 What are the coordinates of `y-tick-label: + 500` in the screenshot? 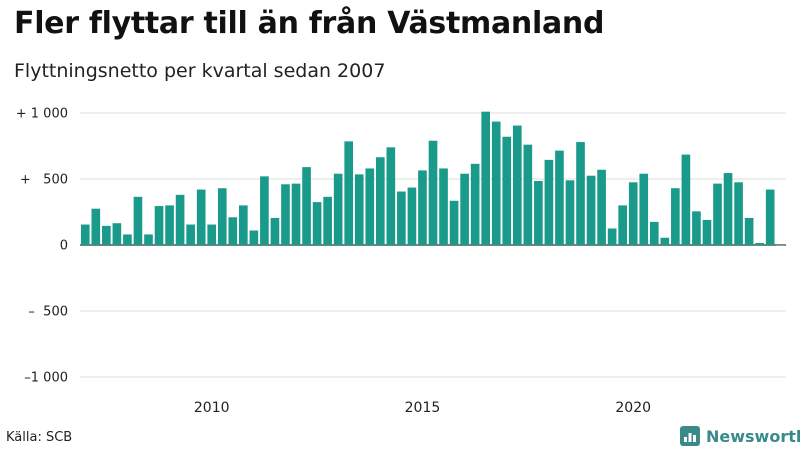 It's located at (44, 180).